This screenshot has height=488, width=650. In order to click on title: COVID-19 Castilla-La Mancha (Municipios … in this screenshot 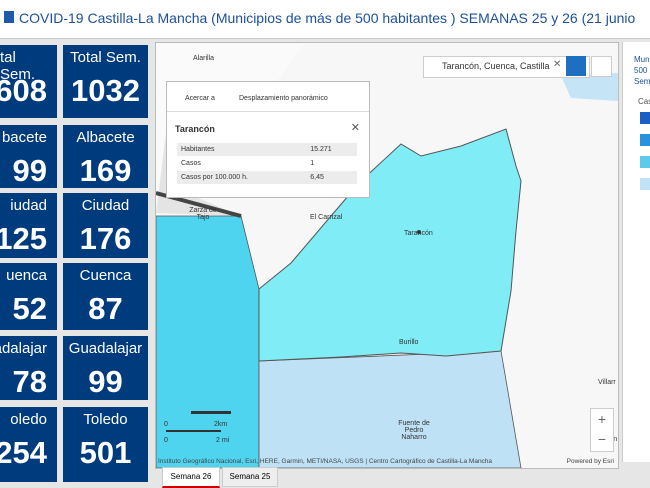, I will do `click(327, 18)`.